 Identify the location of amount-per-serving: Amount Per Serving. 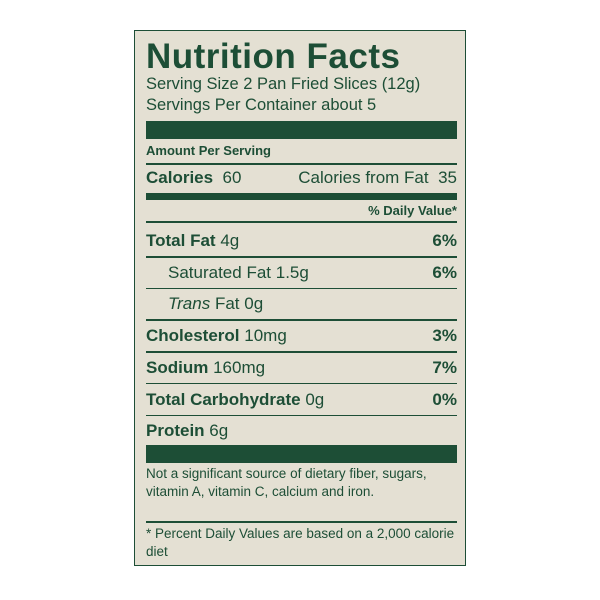
(208, 150).